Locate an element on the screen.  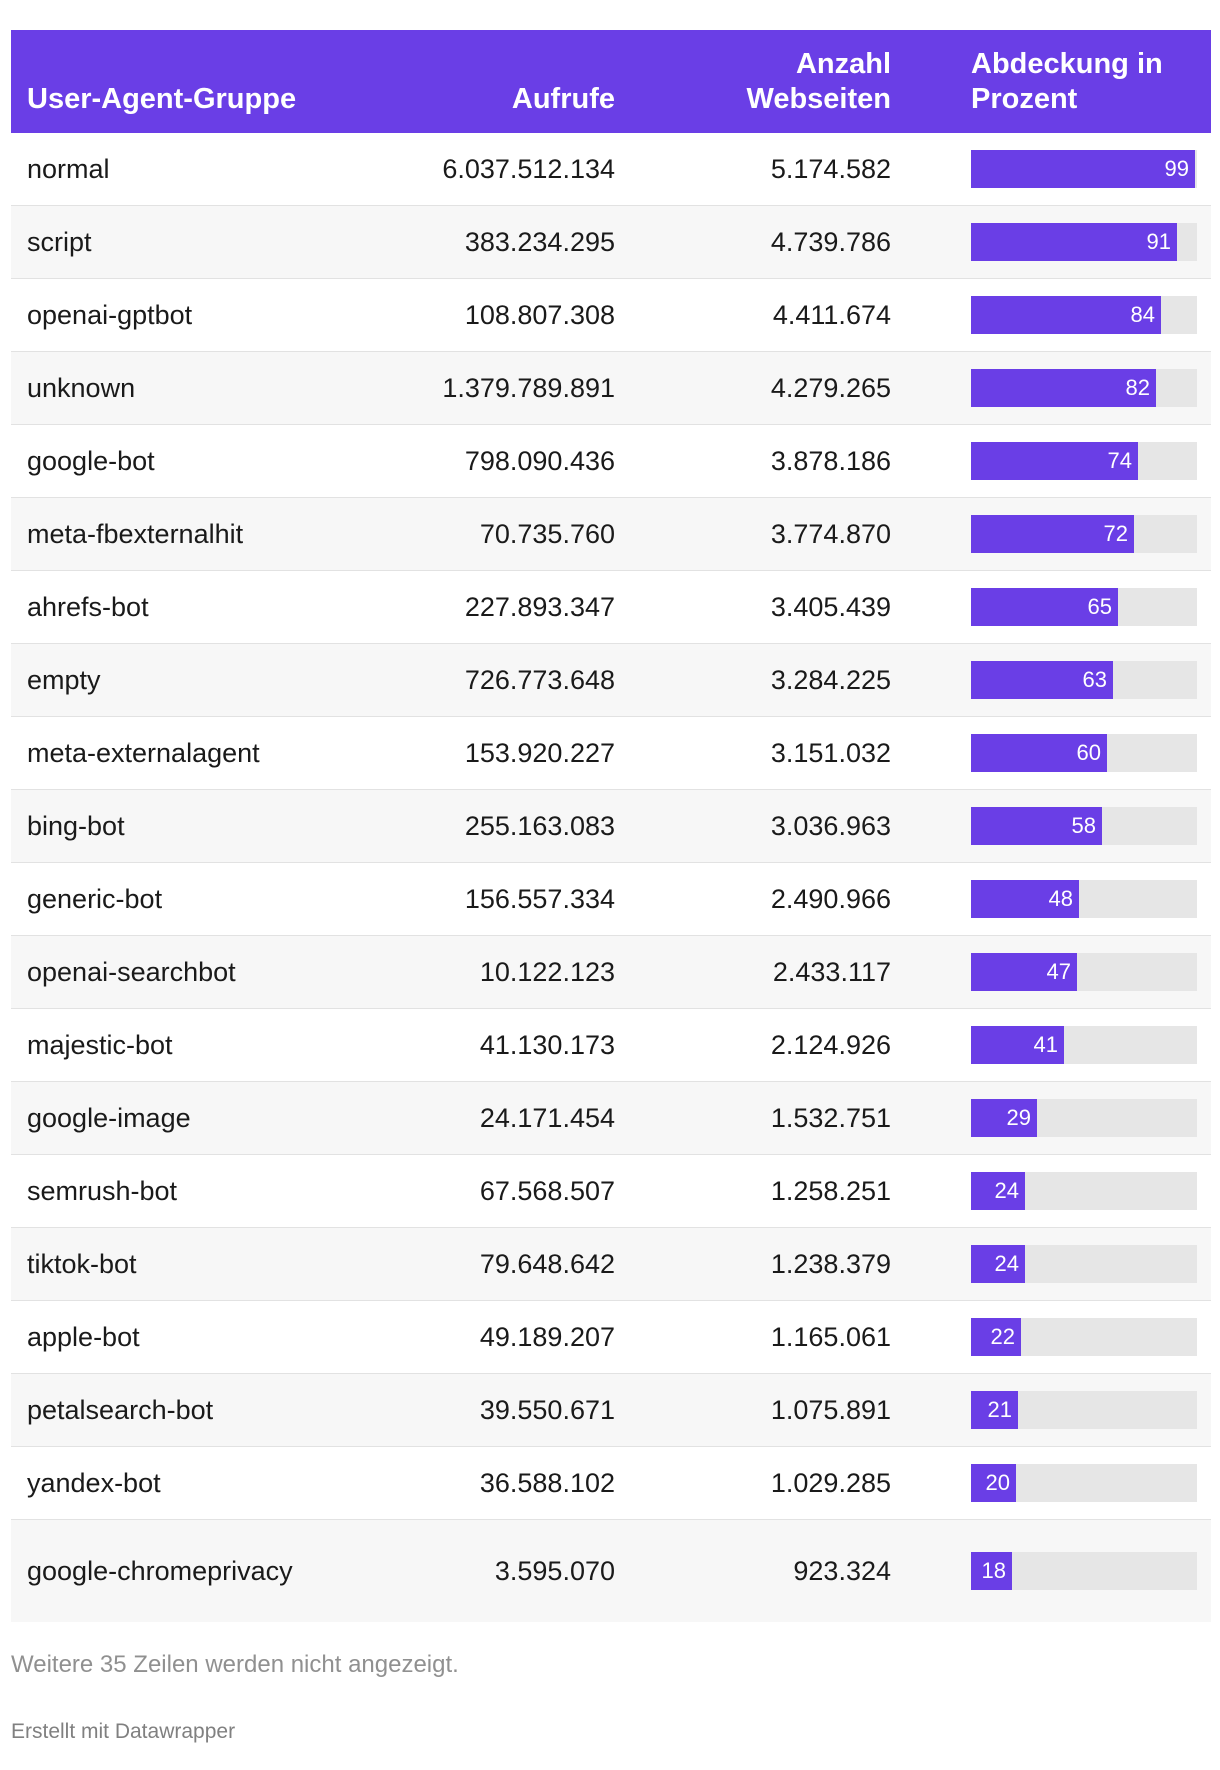
table-row: apple-bot 49.189.207 1.165.061 22 is located at coordinates (611, 1337).